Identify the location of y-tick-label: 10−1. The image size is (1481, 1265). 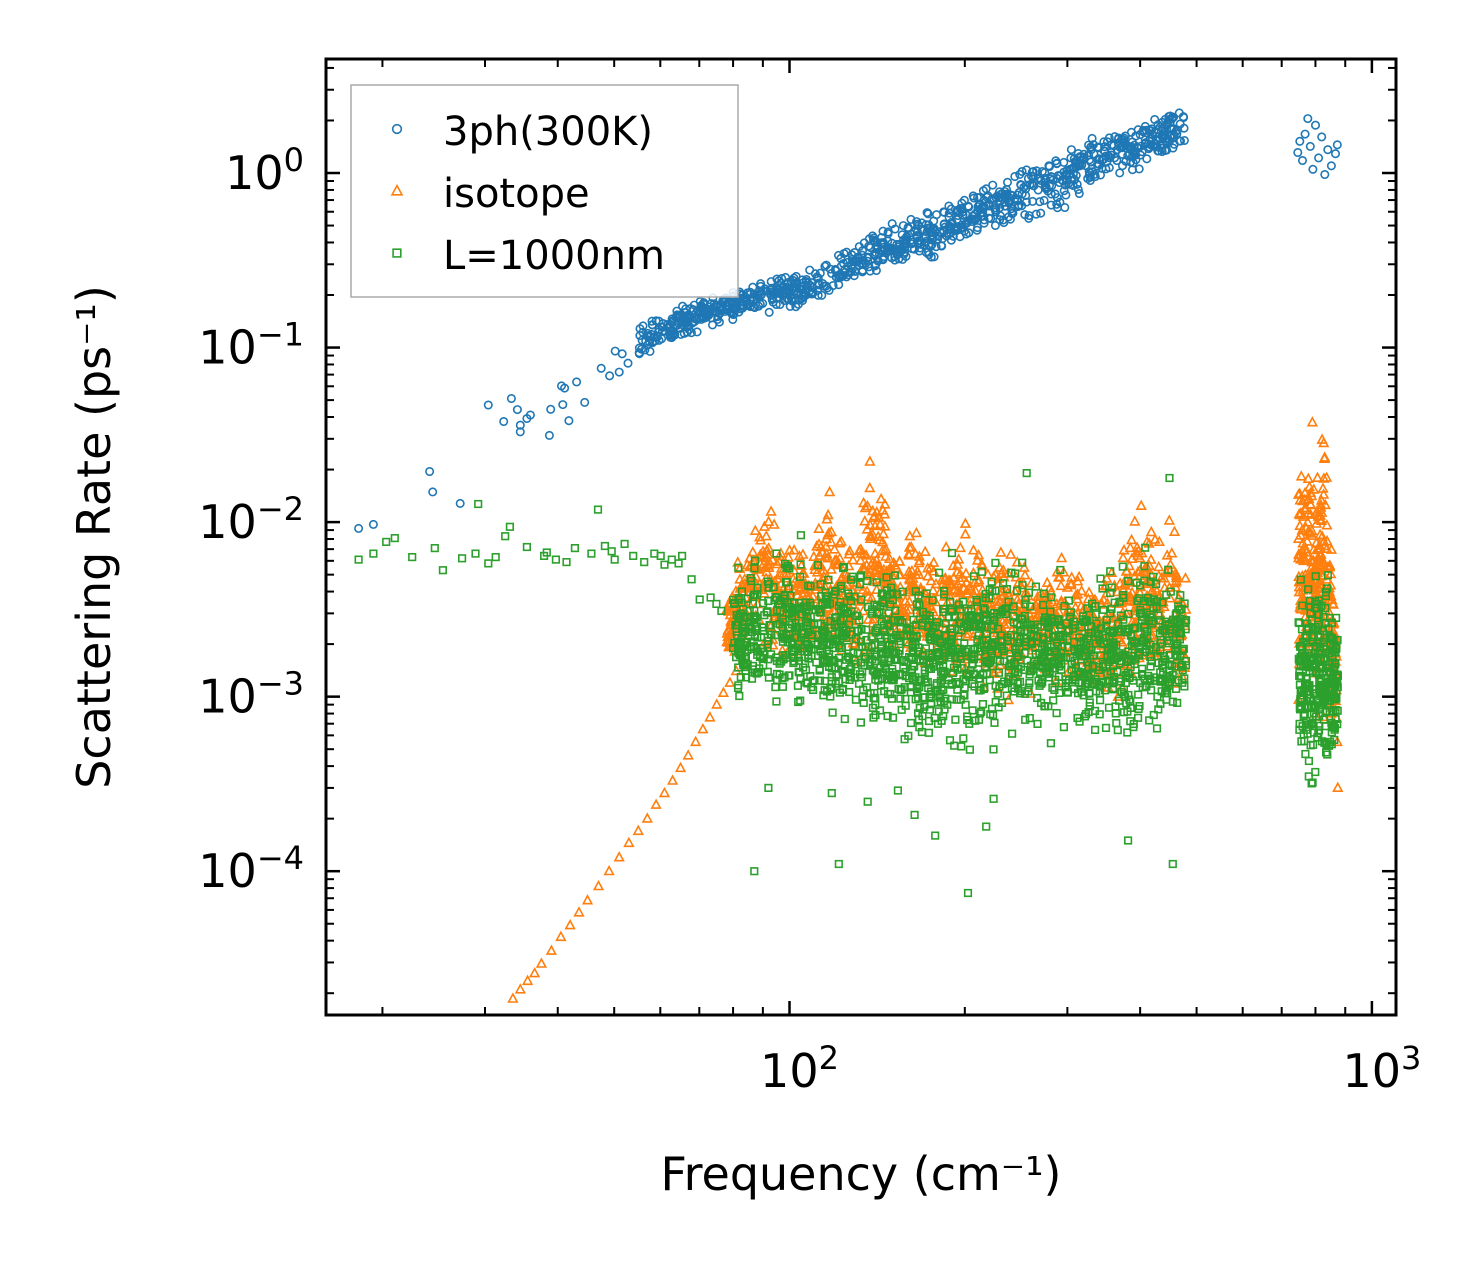
(251, 345).